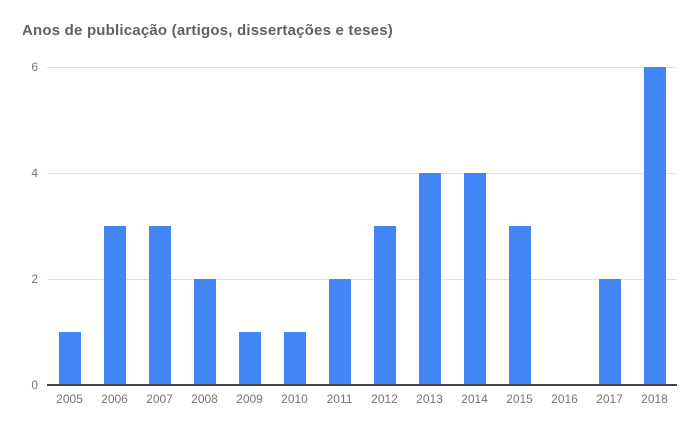 The width and height of the screenshot is (693, 427). Describe the element at coordinates (34, 67) in the screenshot. I see `y-tick-label-6: 6` at that location.